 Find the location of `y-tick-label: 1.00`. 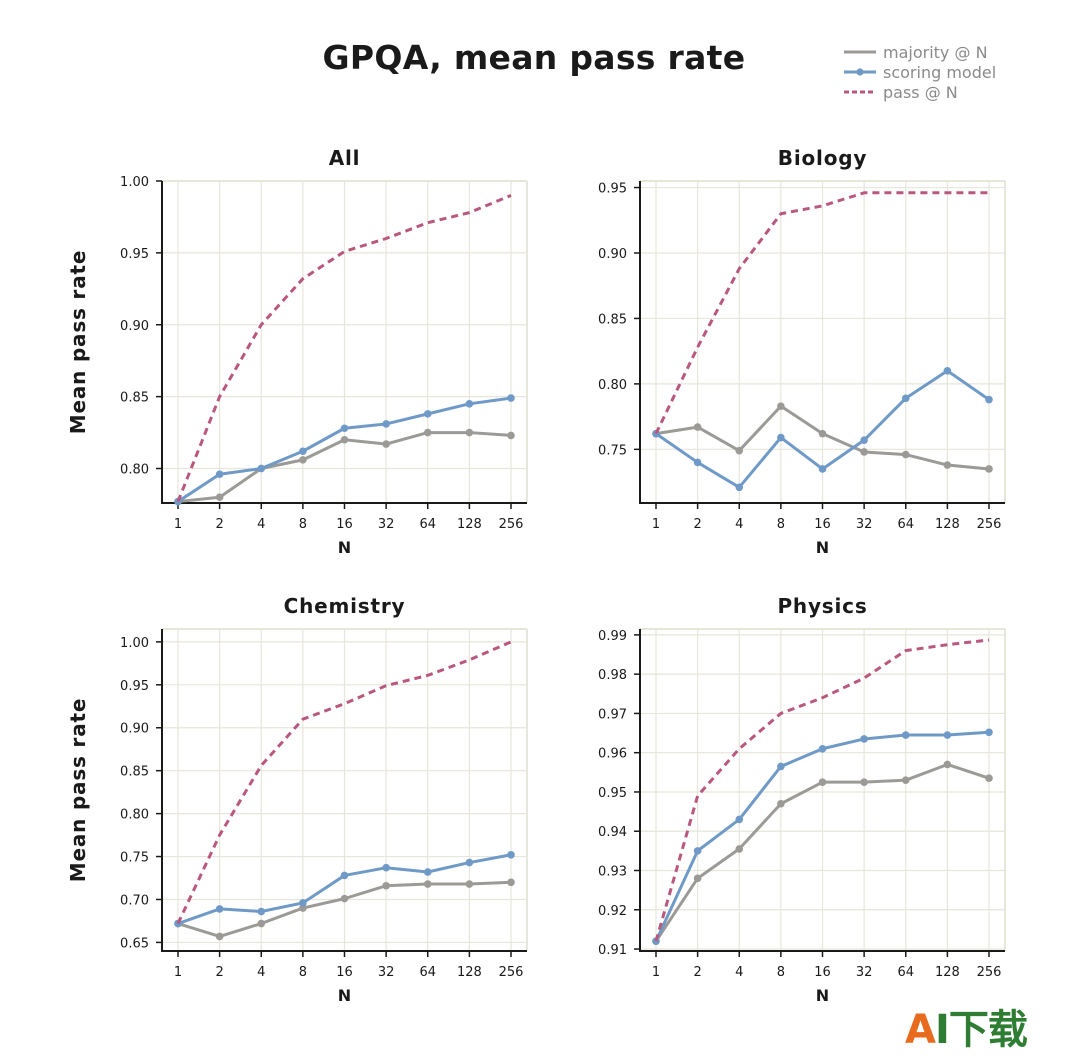

y-tick-label: 1.00 is located at coordinates (134, 643).